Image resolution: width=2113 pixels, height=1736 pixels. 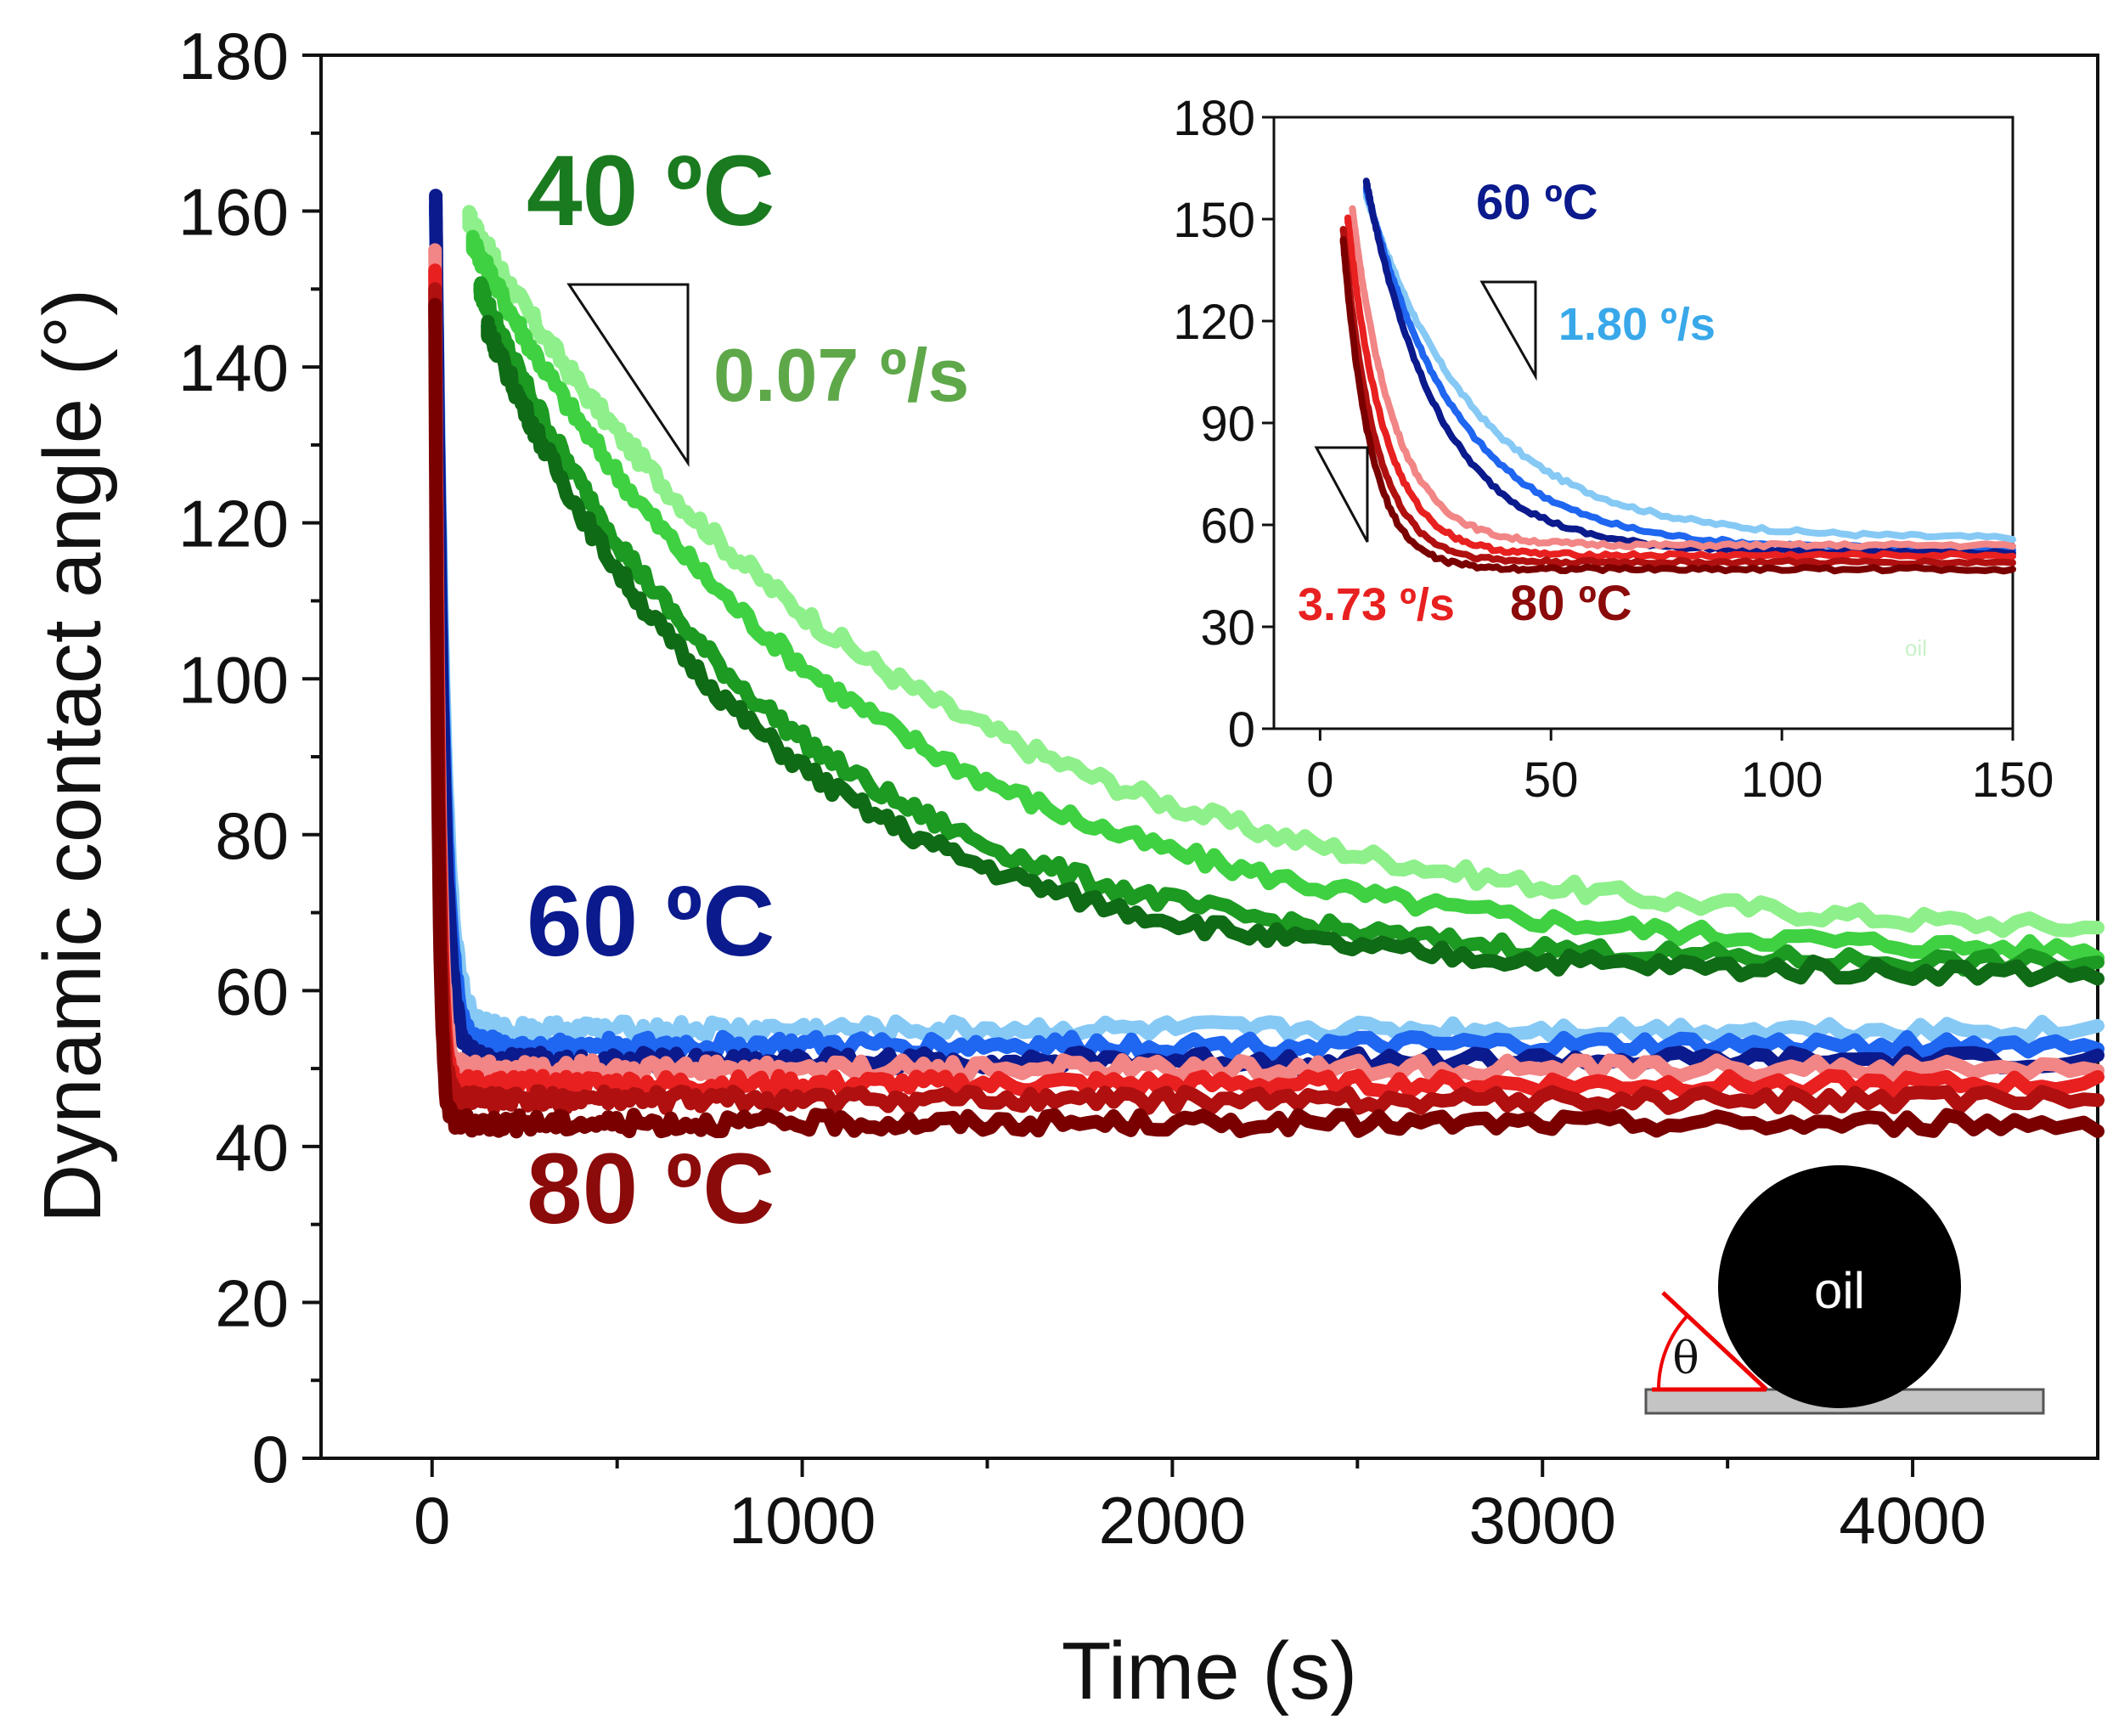 I want to click on oil-drop, so click(x=1839, y=1286).